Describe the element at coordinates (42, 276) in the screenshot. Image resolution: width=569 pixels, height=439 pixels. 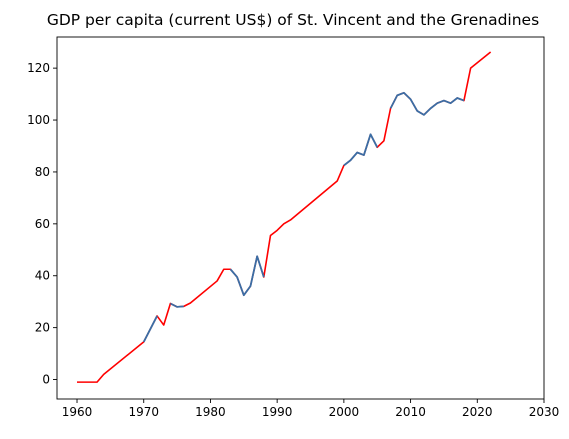
I see `y-tick-label: 40` at that location.